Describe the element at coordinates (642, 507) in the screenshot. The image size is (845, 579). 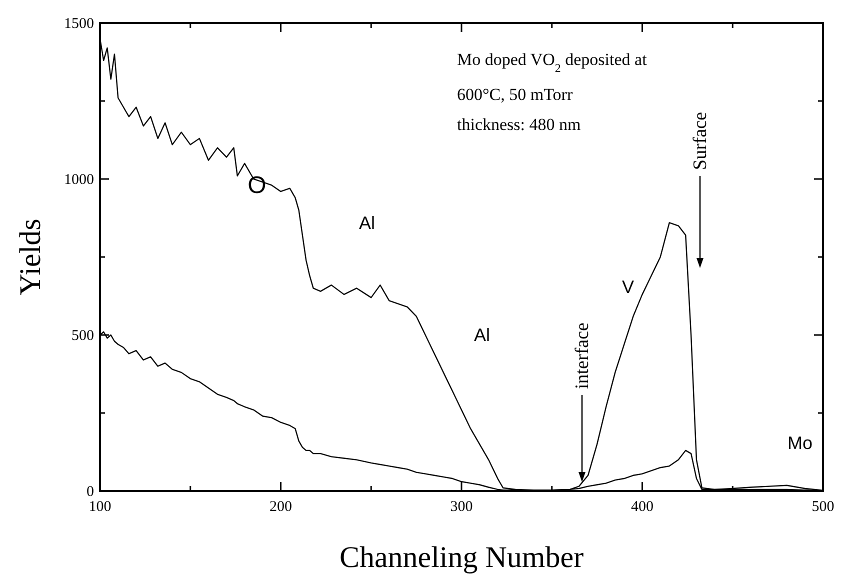
I see `x-tick-label: 400` at that location.